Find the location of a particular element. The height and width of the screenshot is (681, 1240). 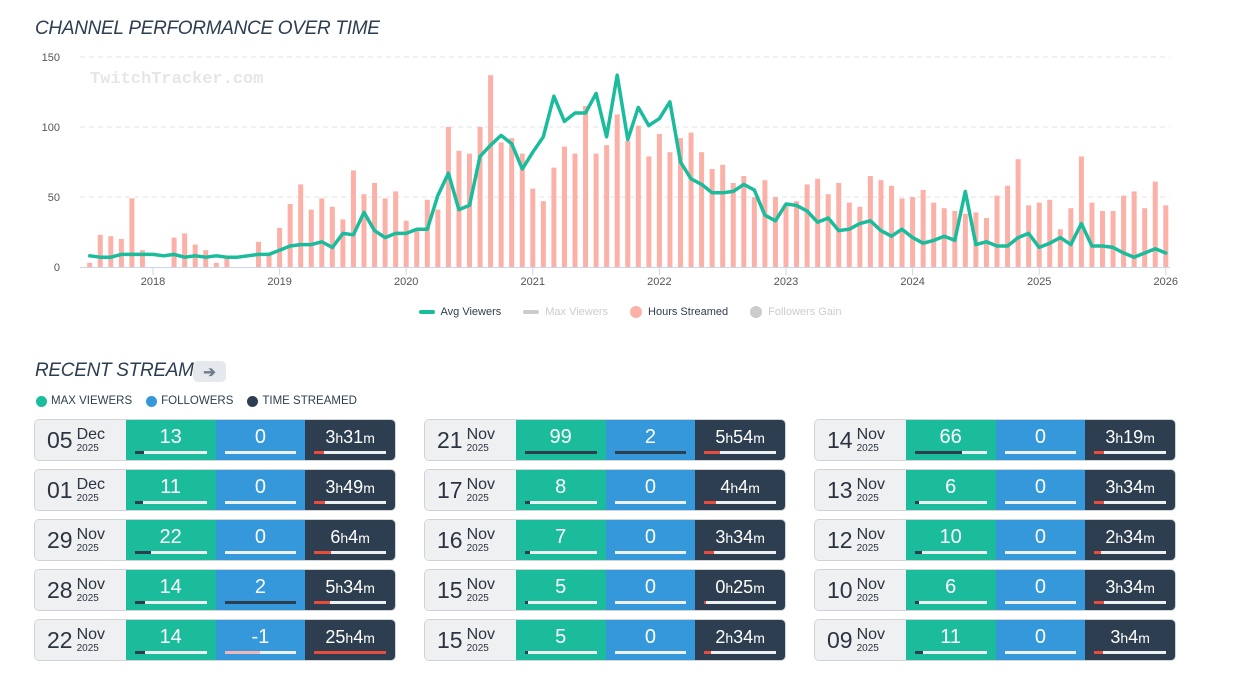

stream-card: 01 Dec 2025 11 0 3h49m is located at coordinates (215, 490).